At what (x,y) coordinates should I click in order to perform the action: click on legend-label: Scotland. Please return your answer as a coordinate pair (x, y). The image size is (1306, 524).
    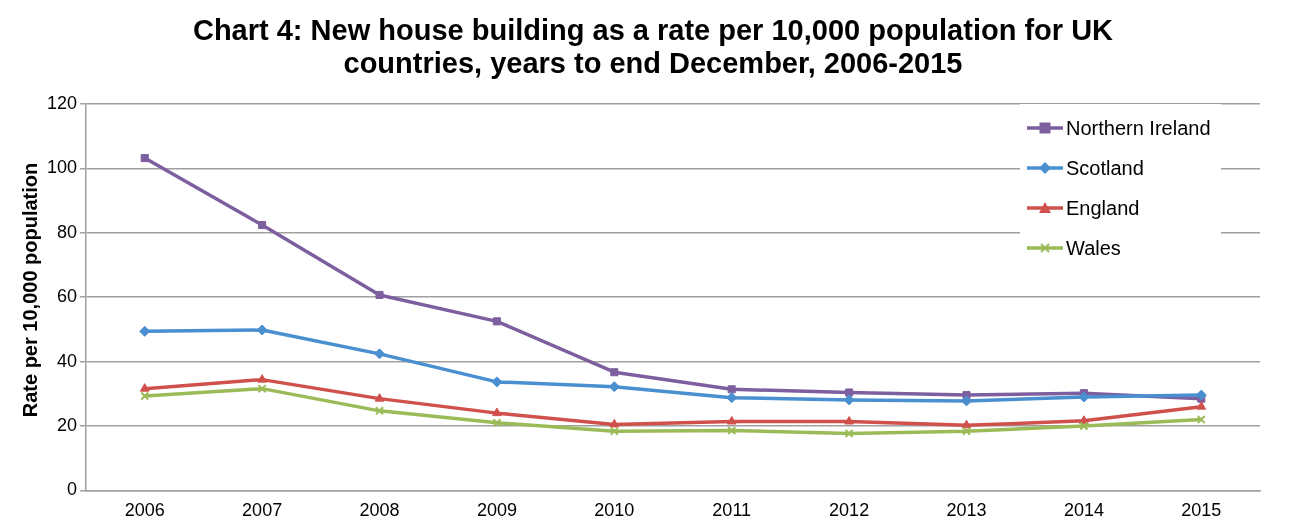
    Looking at the image, I should click on (1105, 168).